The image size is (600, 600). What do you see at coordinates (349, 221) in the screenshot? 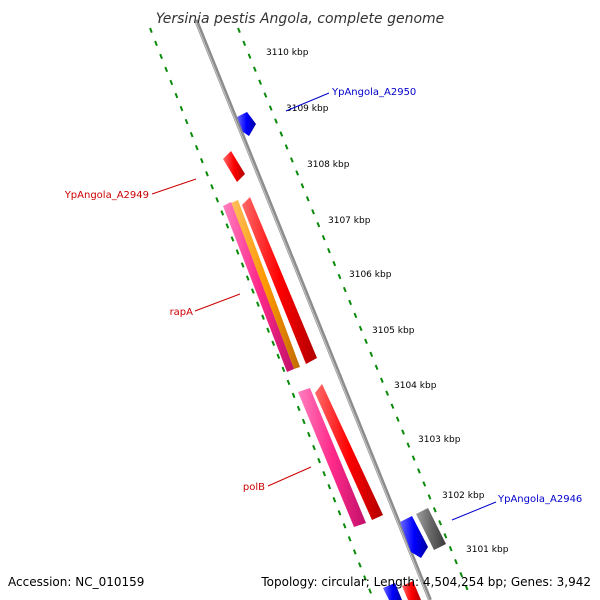
I see `tick-label: 3107 kbp` at bounding box center [349, 221].